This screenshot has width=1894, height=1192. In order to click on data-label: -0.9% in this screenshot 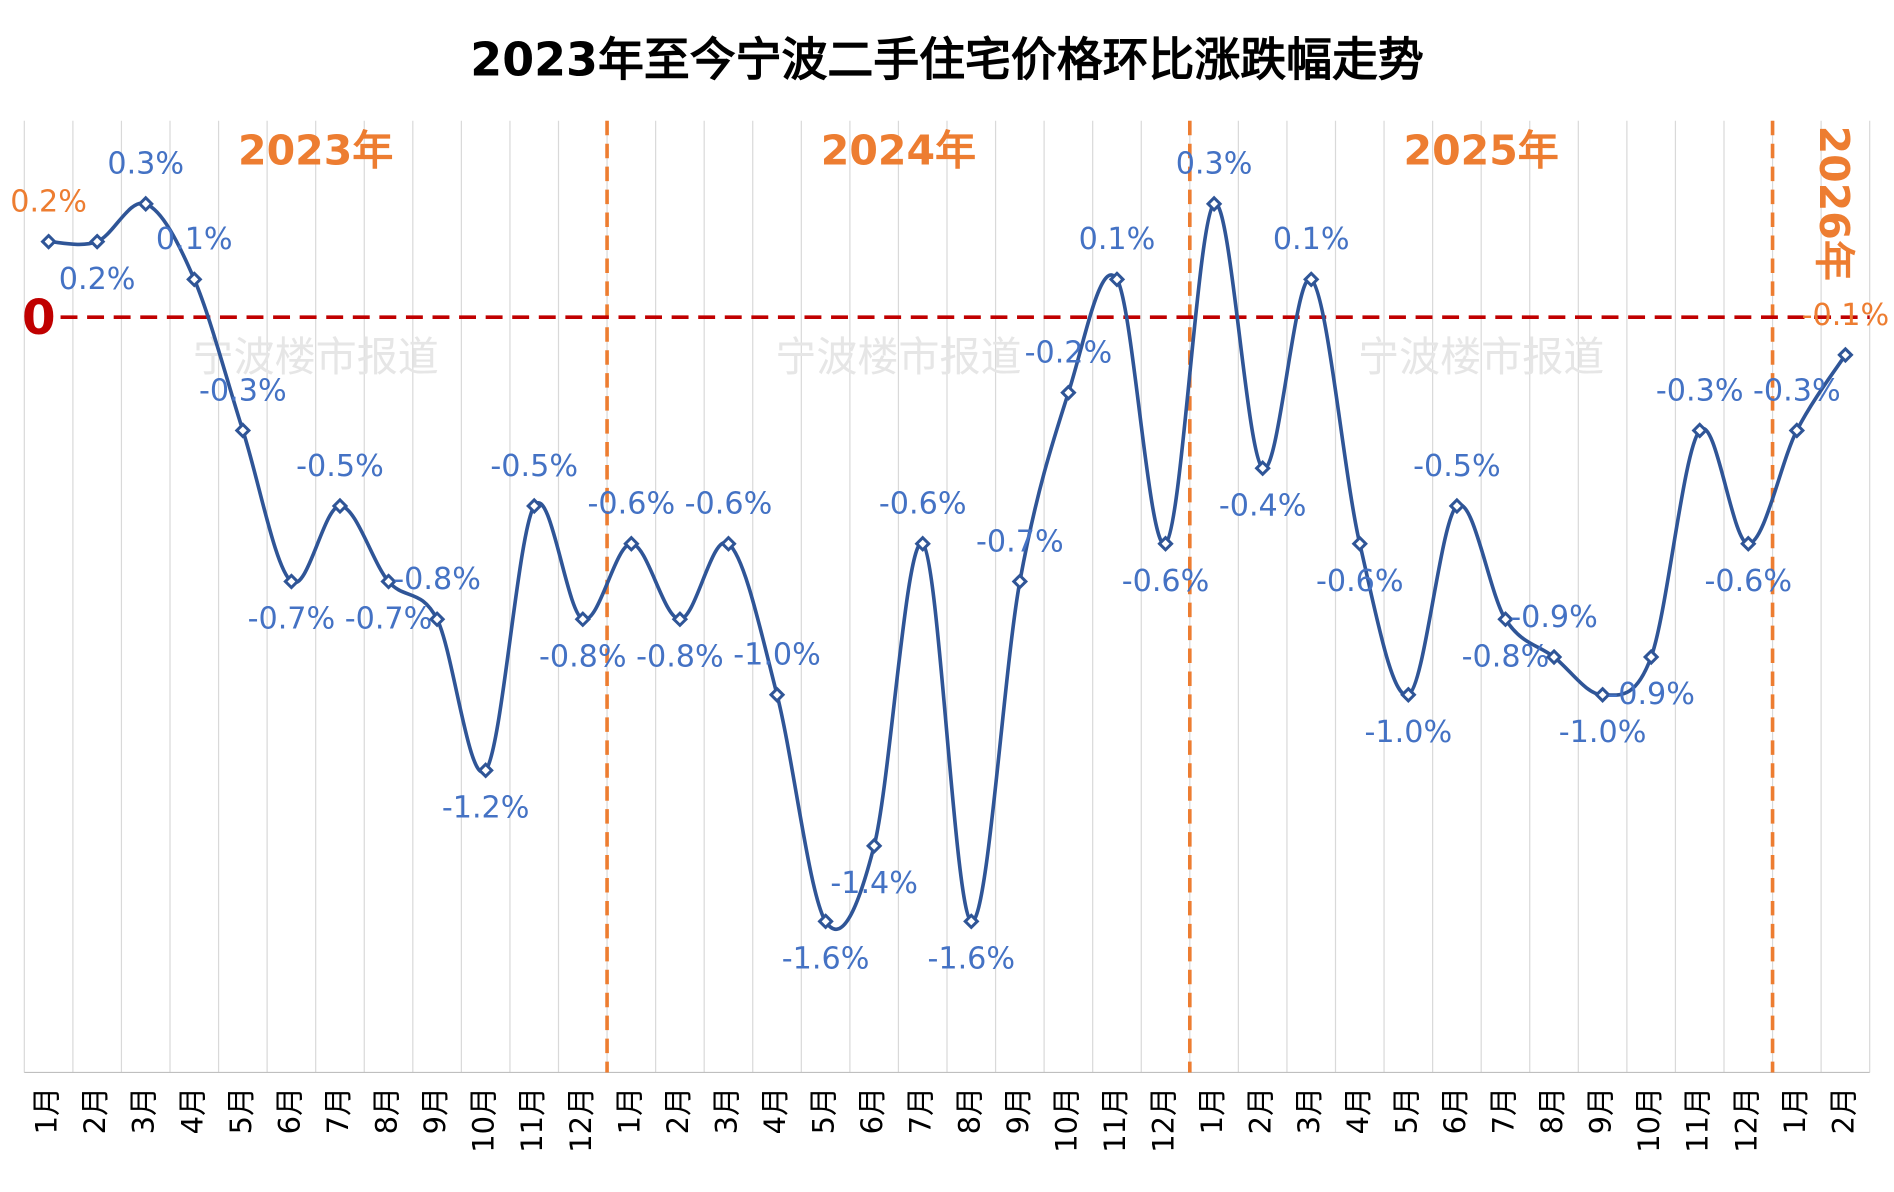, I will do `click(1554, 617)`.